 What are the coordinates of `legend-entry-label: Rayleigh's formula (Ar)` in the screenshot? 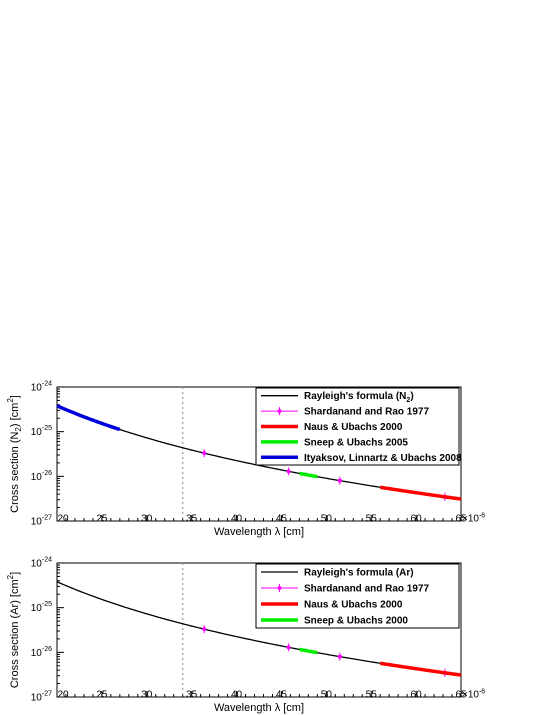 It's located at (359, 573).